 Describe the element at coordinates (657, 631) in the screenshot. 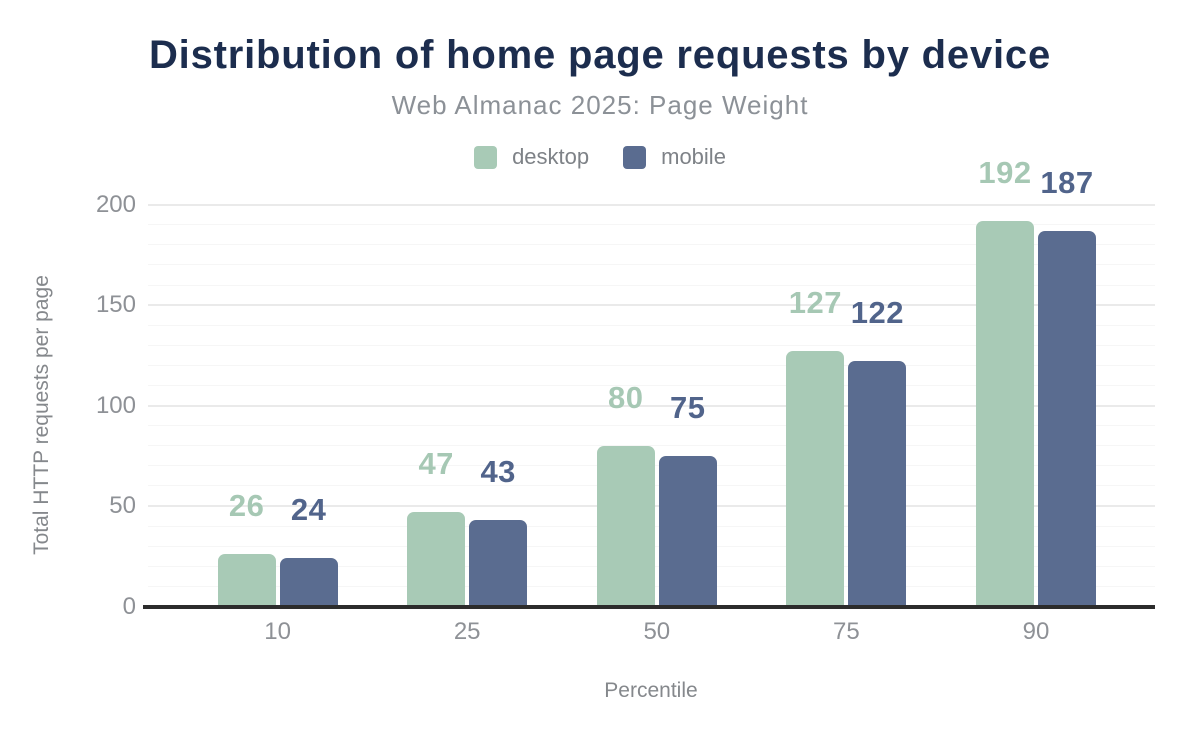

I see `x-tick-label-50: 50` at that location.